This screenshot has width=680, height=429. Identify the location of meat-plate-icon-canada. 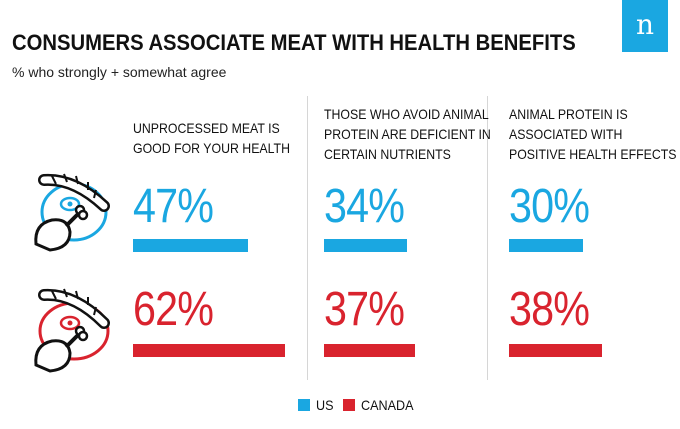
(72, 330).